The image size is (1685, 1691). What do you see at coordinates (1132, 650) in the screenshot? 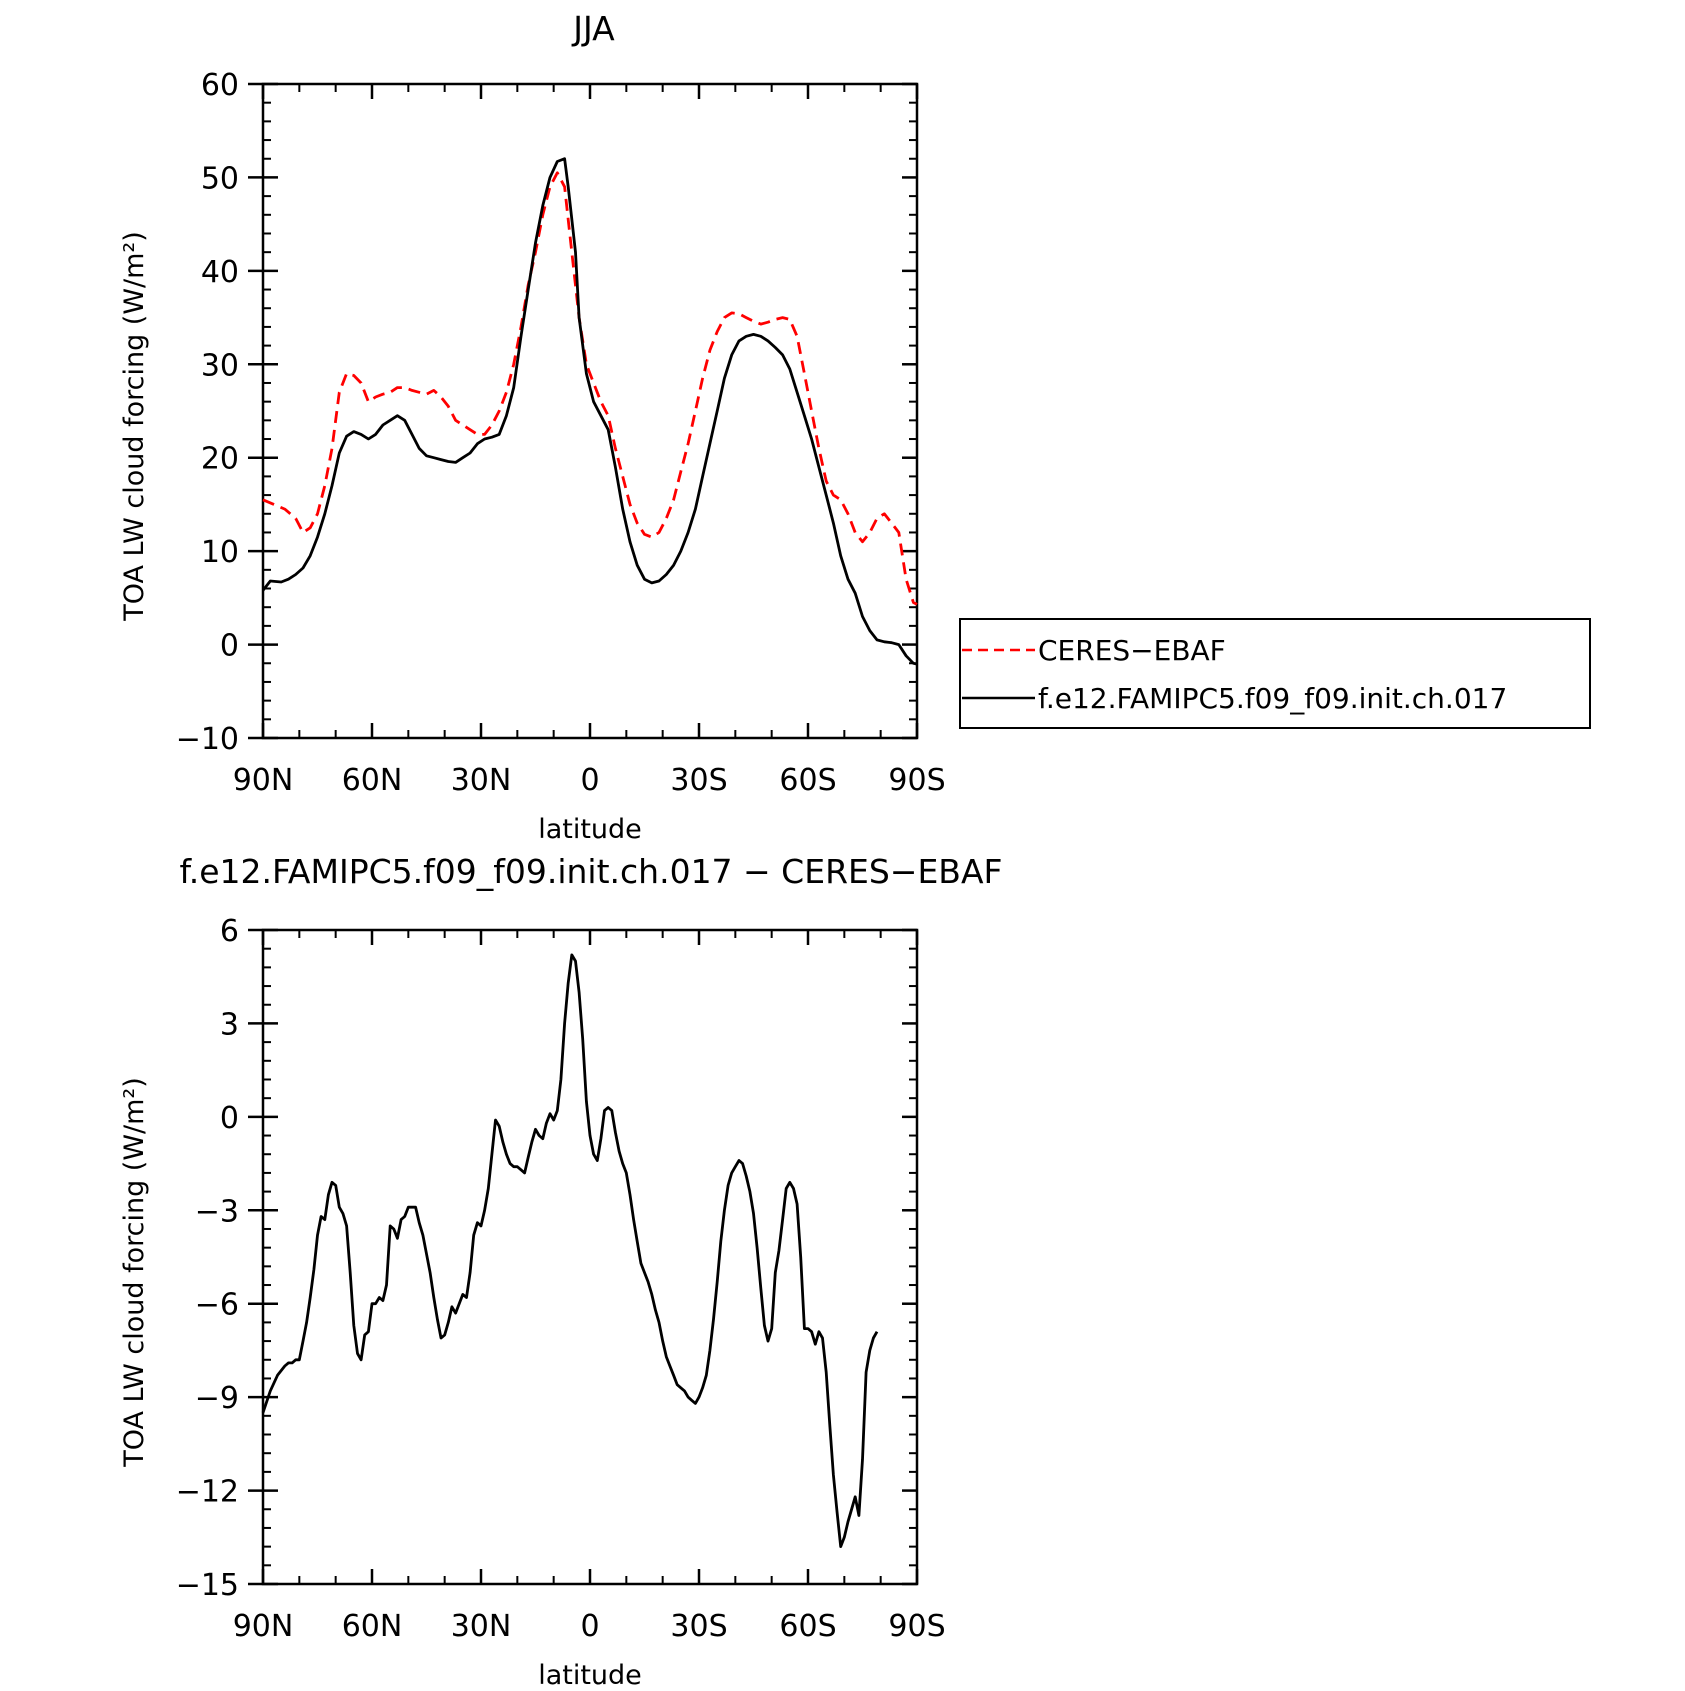
I see `legend-entry-ceres: CERES−EBAF` at bounding box center [1132, 650].